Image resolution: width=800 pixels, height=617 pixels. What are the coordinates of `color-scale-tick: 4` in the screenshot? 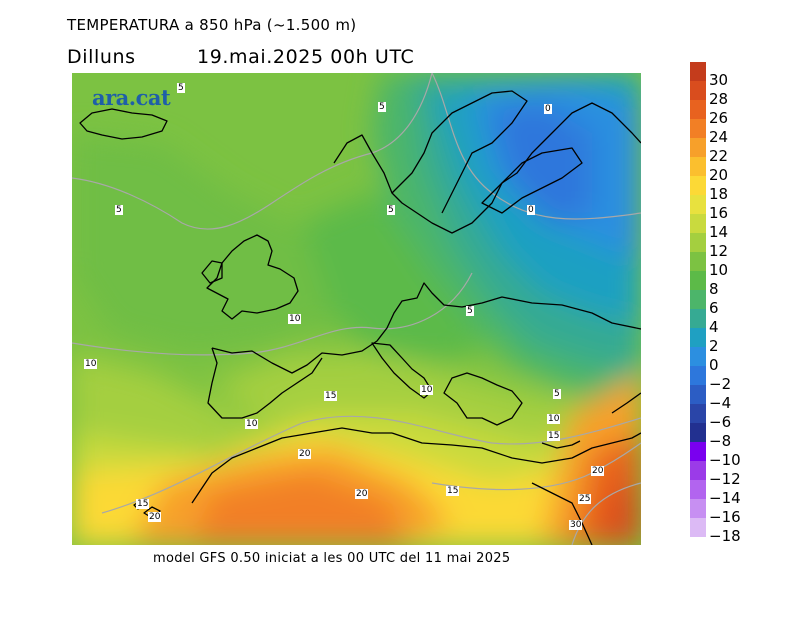 It's located at (714, 327).